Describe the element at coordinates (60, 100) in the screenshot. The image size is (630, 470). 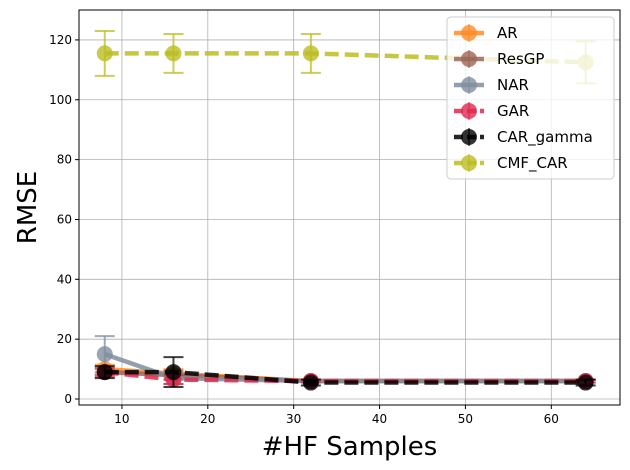
I see `y-tick-label: 100` at that location.